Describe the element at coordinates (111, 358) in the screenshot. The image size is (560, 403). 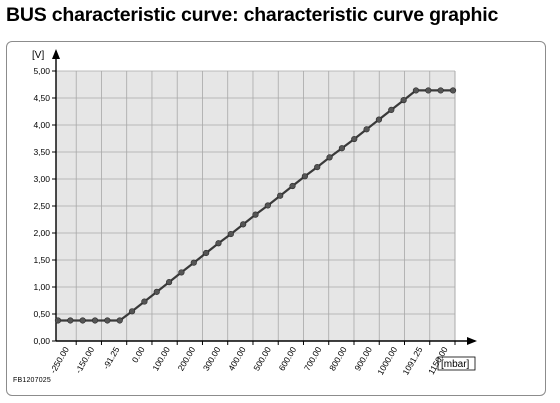
I see `x-tick-label: -91.25` at that location.